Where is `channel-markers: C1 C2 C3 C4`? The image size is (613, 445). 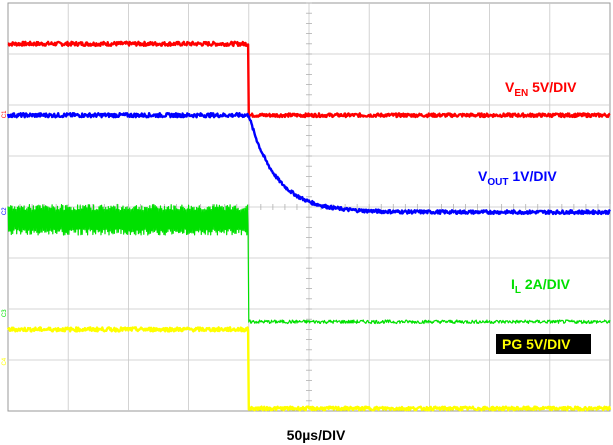 channel-markers: C1 C2 C3 C4 is located at coordinates (5, 238).